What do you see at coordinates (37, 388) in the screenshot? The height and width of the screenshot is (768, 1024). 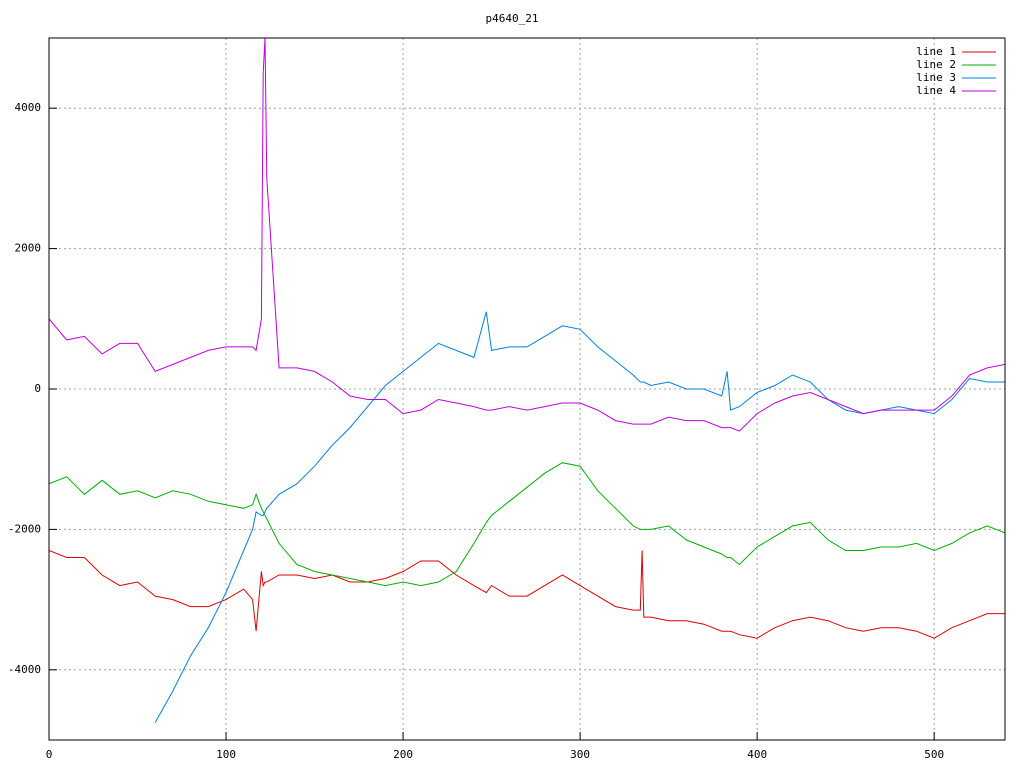 I see `y-tick-label: 0` at bounding box center [37, 388].